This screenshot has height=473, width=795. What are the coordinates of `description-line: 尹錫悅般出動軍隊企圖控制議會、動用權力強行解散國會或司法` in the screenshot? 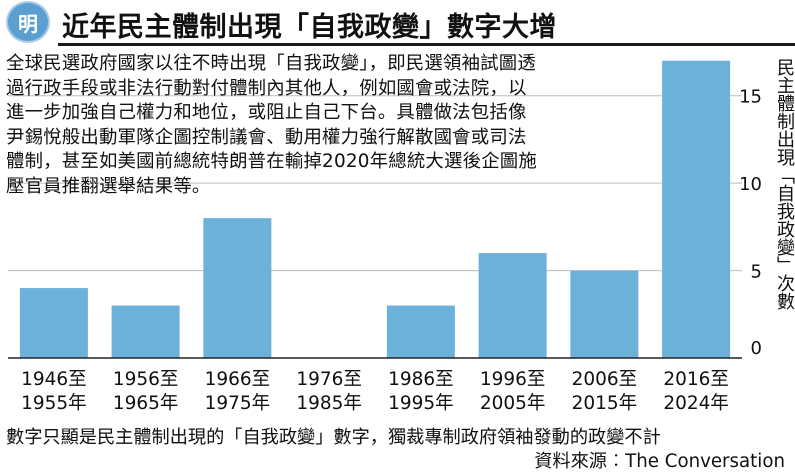 It's located at (266, 137).